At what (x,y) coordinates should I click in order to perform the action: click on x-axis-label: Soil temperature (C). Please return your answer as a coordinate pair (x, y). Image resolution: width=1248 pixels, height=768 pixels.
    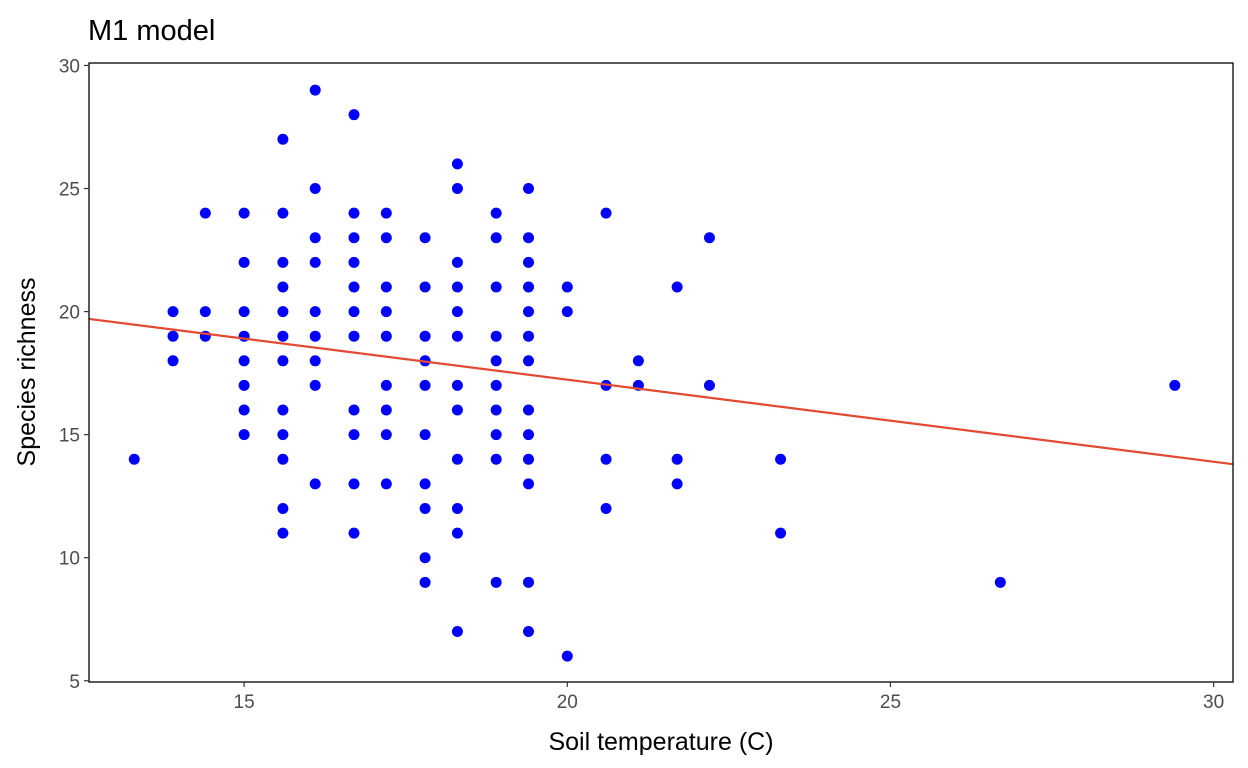
    Looking at the image, I should click on (660, 742).